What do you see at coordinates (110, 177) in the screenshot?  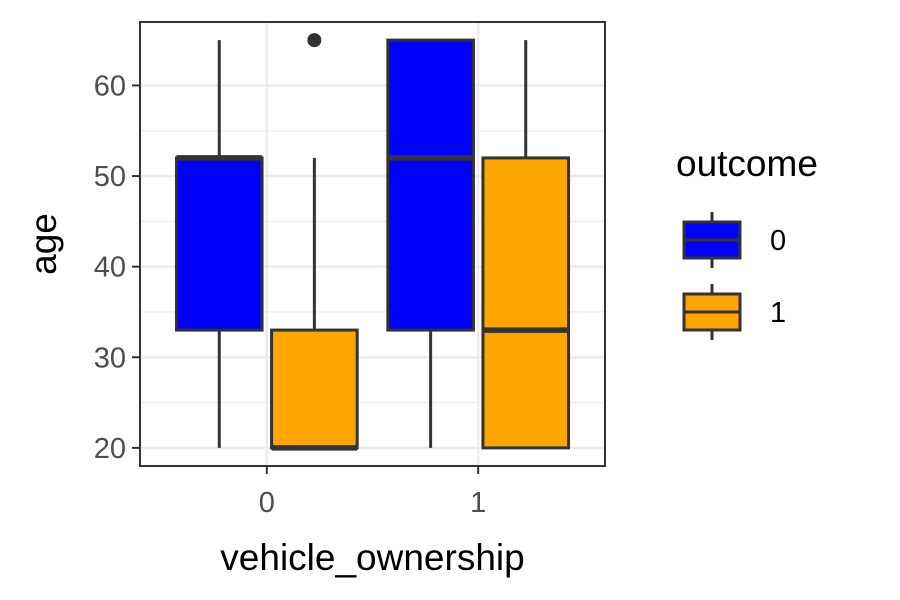 I see `y-tick-label: 50` at bounding box center [110, 177].